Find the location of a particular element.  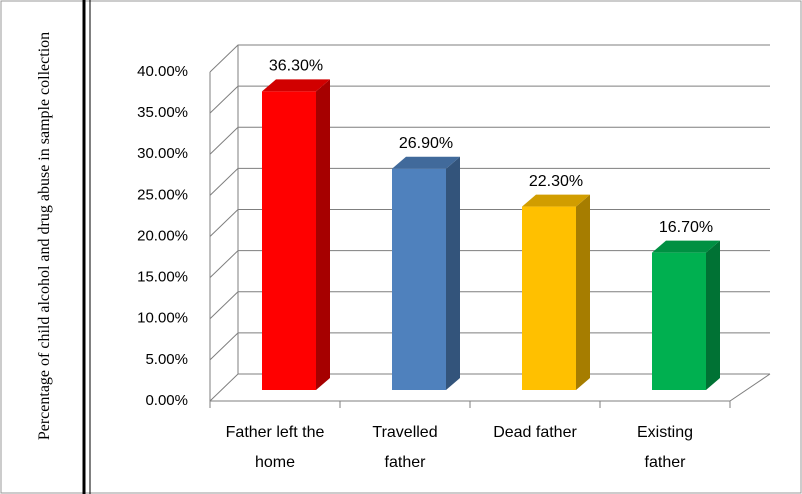

value-label: 26.90% is located at coordinates (426, 143).